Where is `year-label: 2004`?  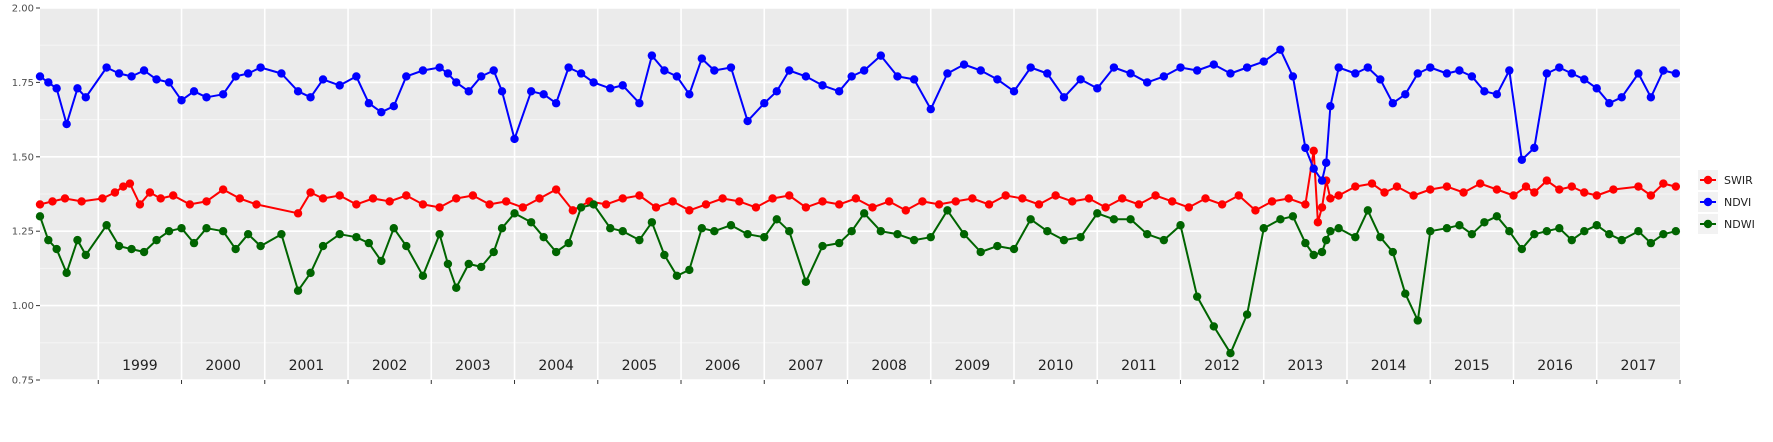 year-label: 2004 is located at coordinates (556, 366).